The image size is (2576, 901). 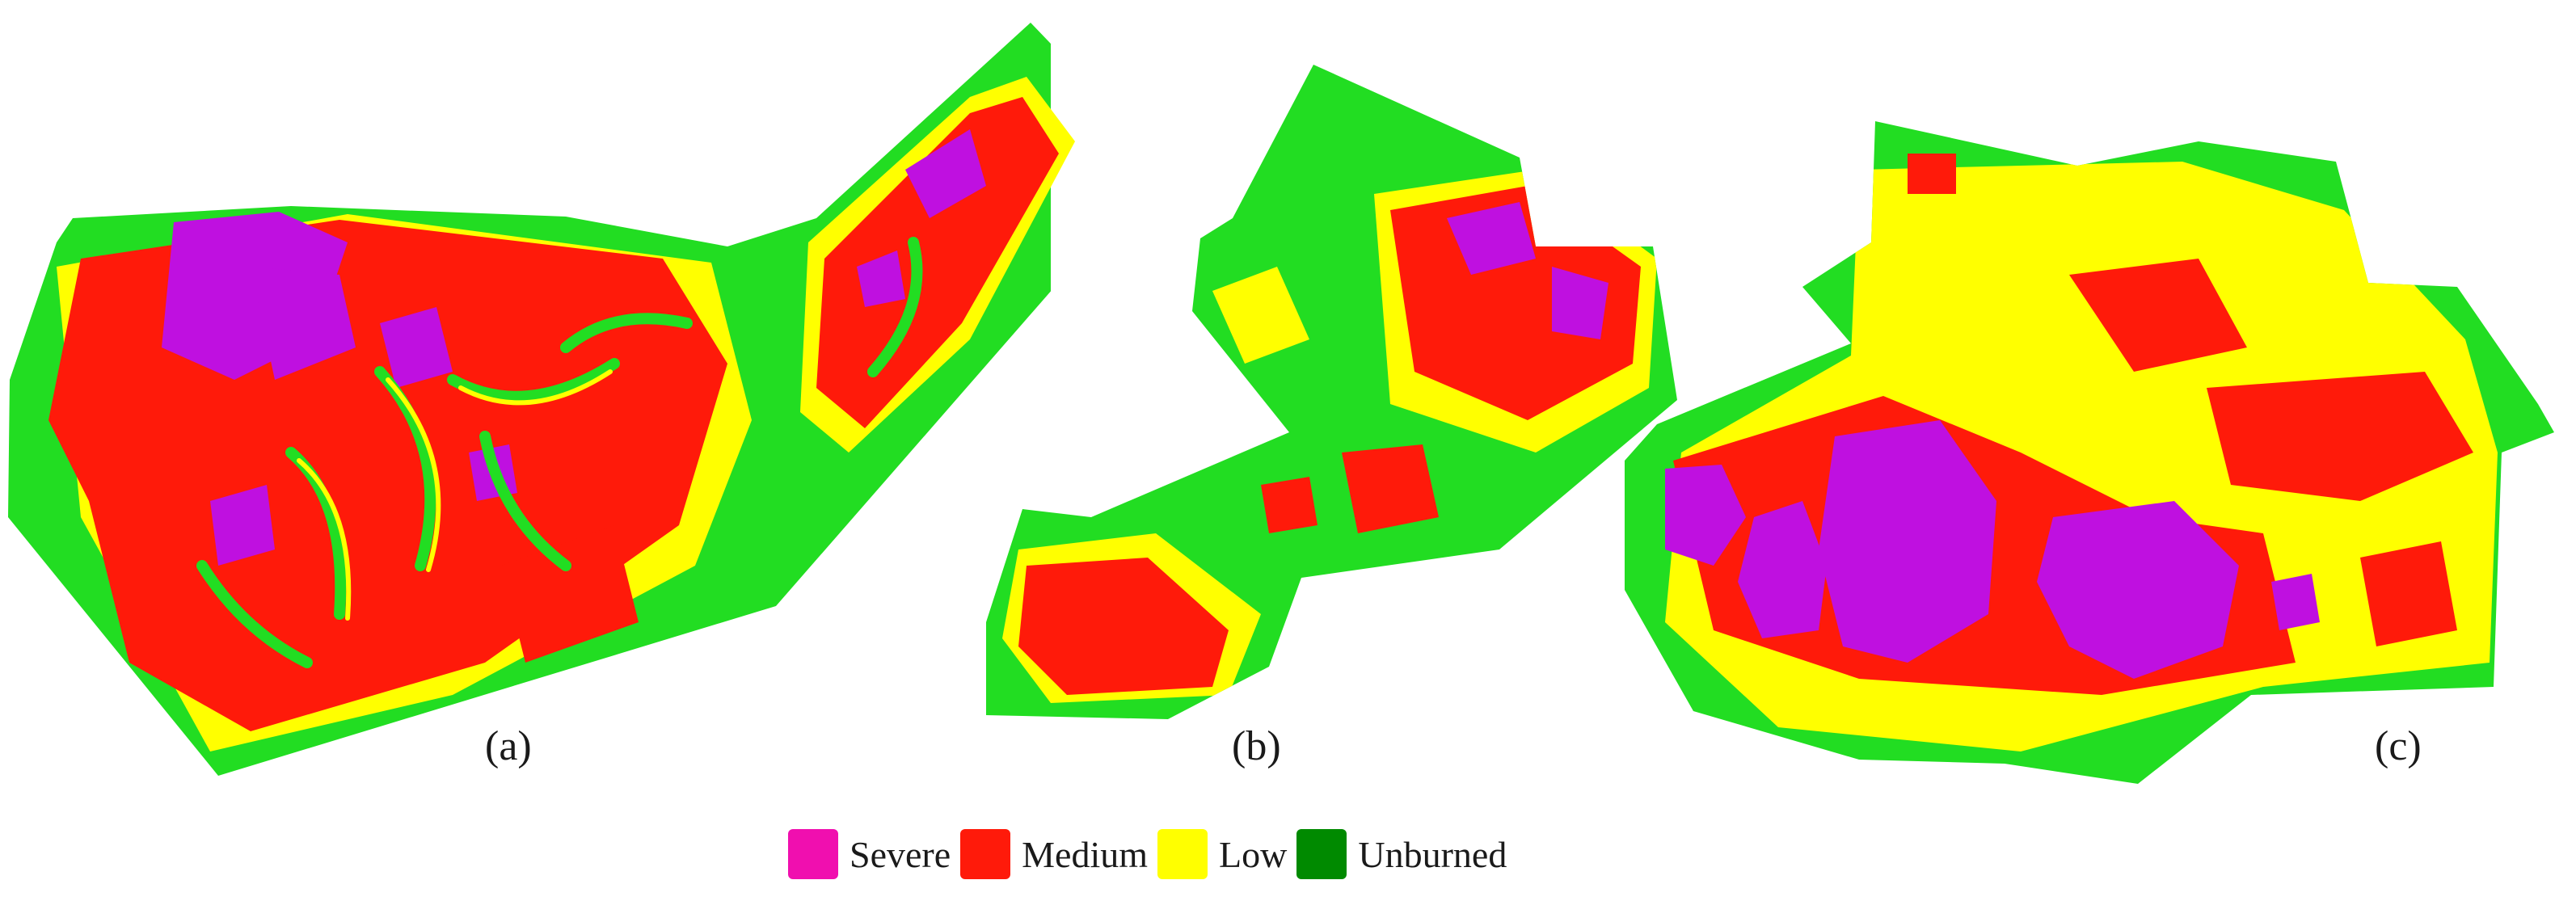 What do you see at coordinates (455, 495) in the screenshot?
I see `unburned-drainage-lines-yellow` at bounding box center [455, 495].